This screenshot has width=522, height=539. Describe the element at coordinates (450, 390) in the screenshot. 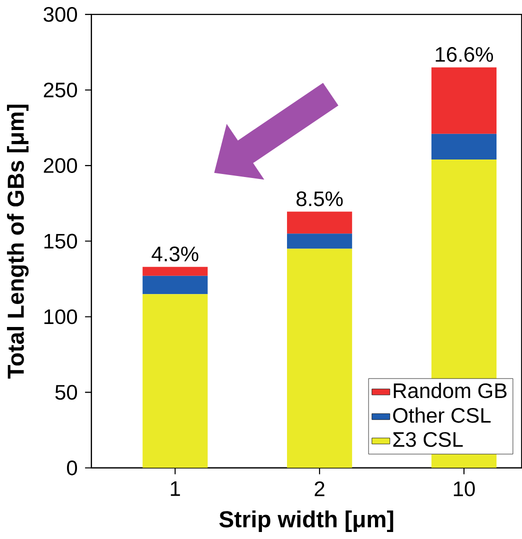

I see `legend-label: Random GB` at that location.